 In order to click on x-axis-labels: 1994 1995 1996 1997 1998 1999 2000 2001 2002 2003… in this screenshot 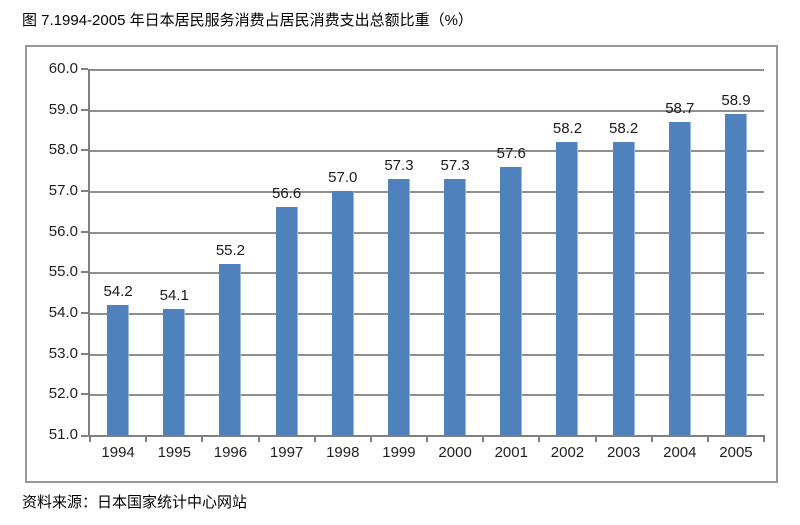, I will do `click(427, 453)`.